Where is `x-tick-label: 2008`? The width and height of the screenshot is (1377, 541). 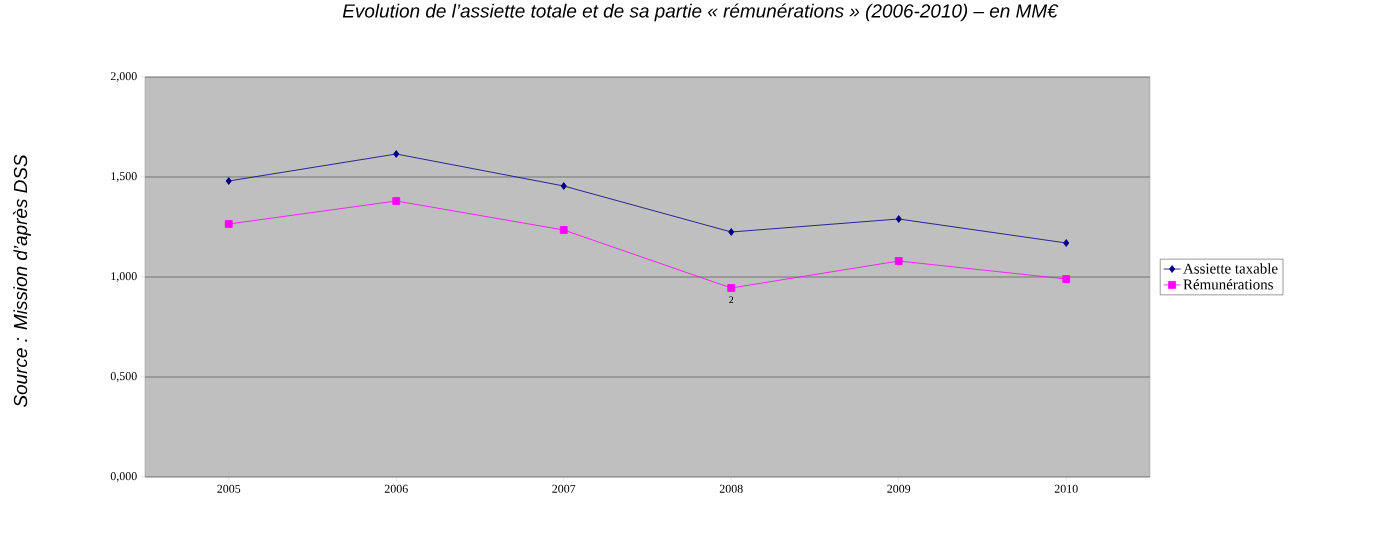
x-tick-label: 2008 is located at coordinates (731, 488).